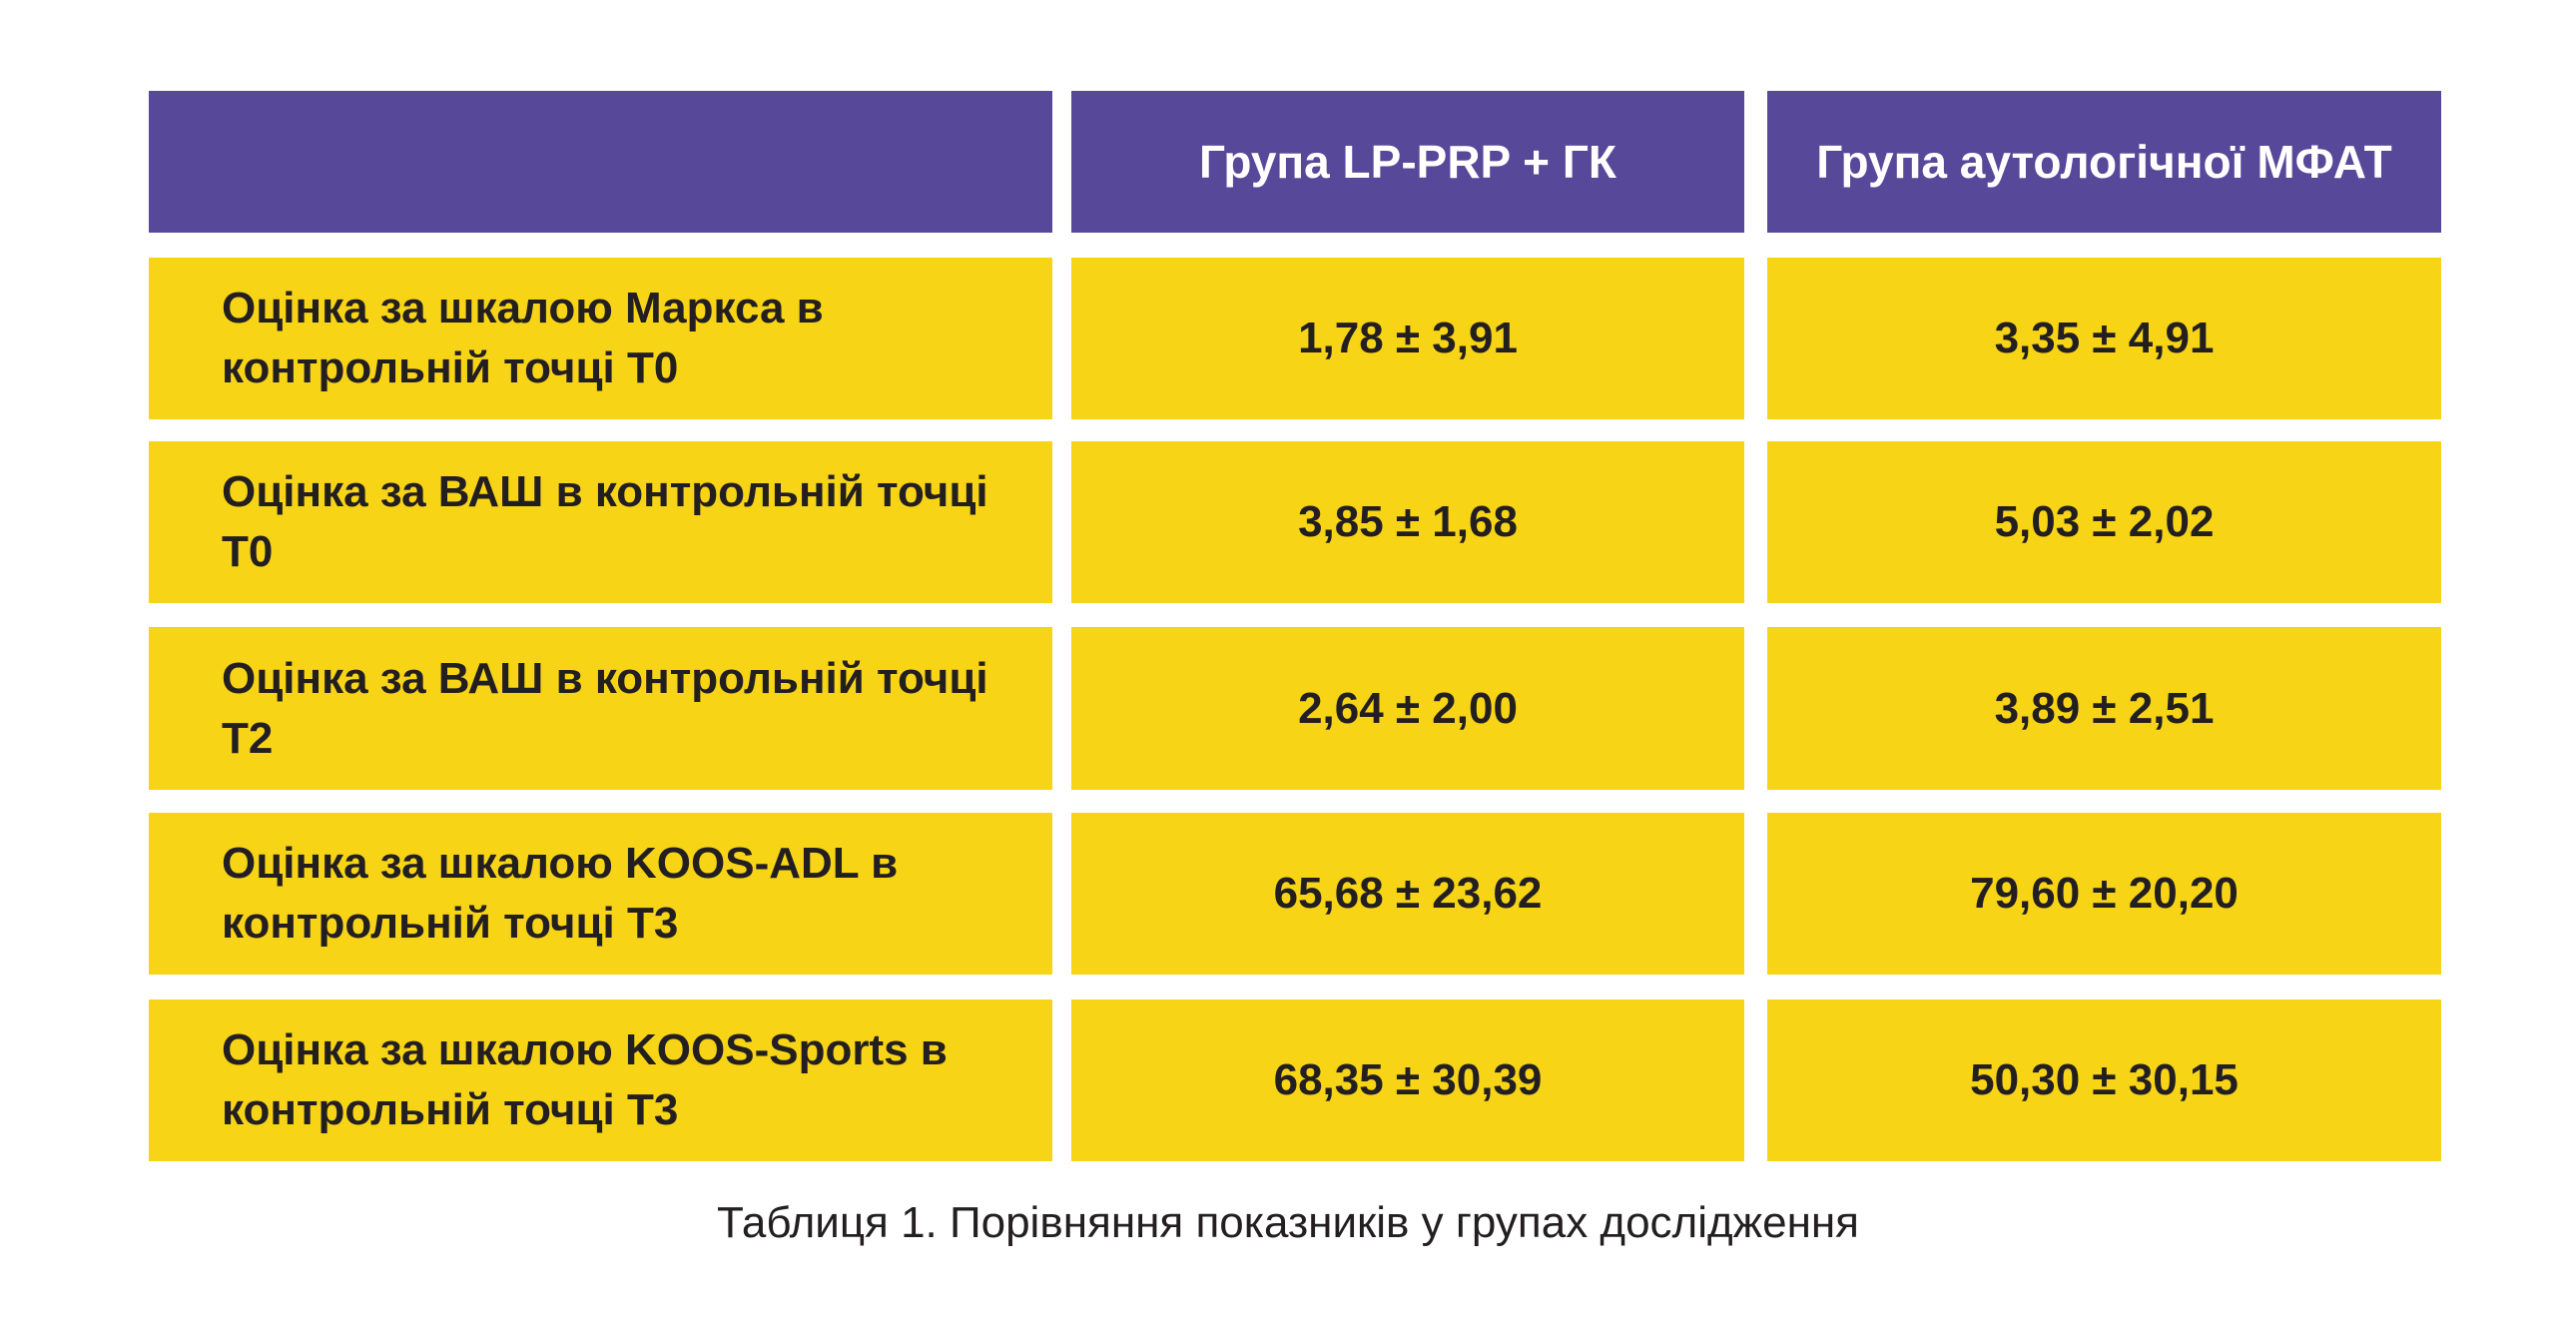 This screenshot has width=2576, height=1331. Describe the element at coordinates (1407, 709) in the screenshot. I see `cell-group1-value: 2,64 ± 2,00` at that location.